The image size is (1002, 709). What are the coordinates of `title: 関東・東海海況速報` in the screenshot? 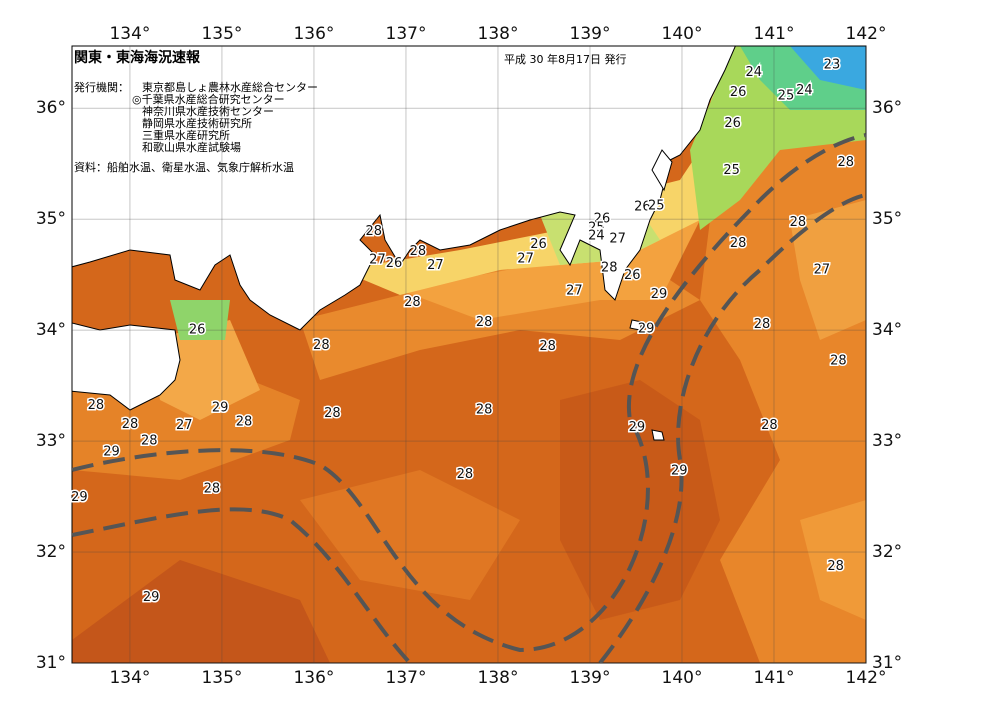 It's located at (137, 57).